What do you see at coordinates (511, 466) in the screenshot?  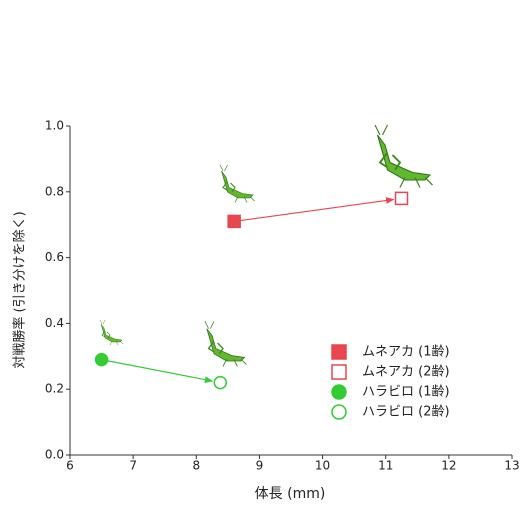 I see `x-tick-label: 13` at bounding box center [511, 466].